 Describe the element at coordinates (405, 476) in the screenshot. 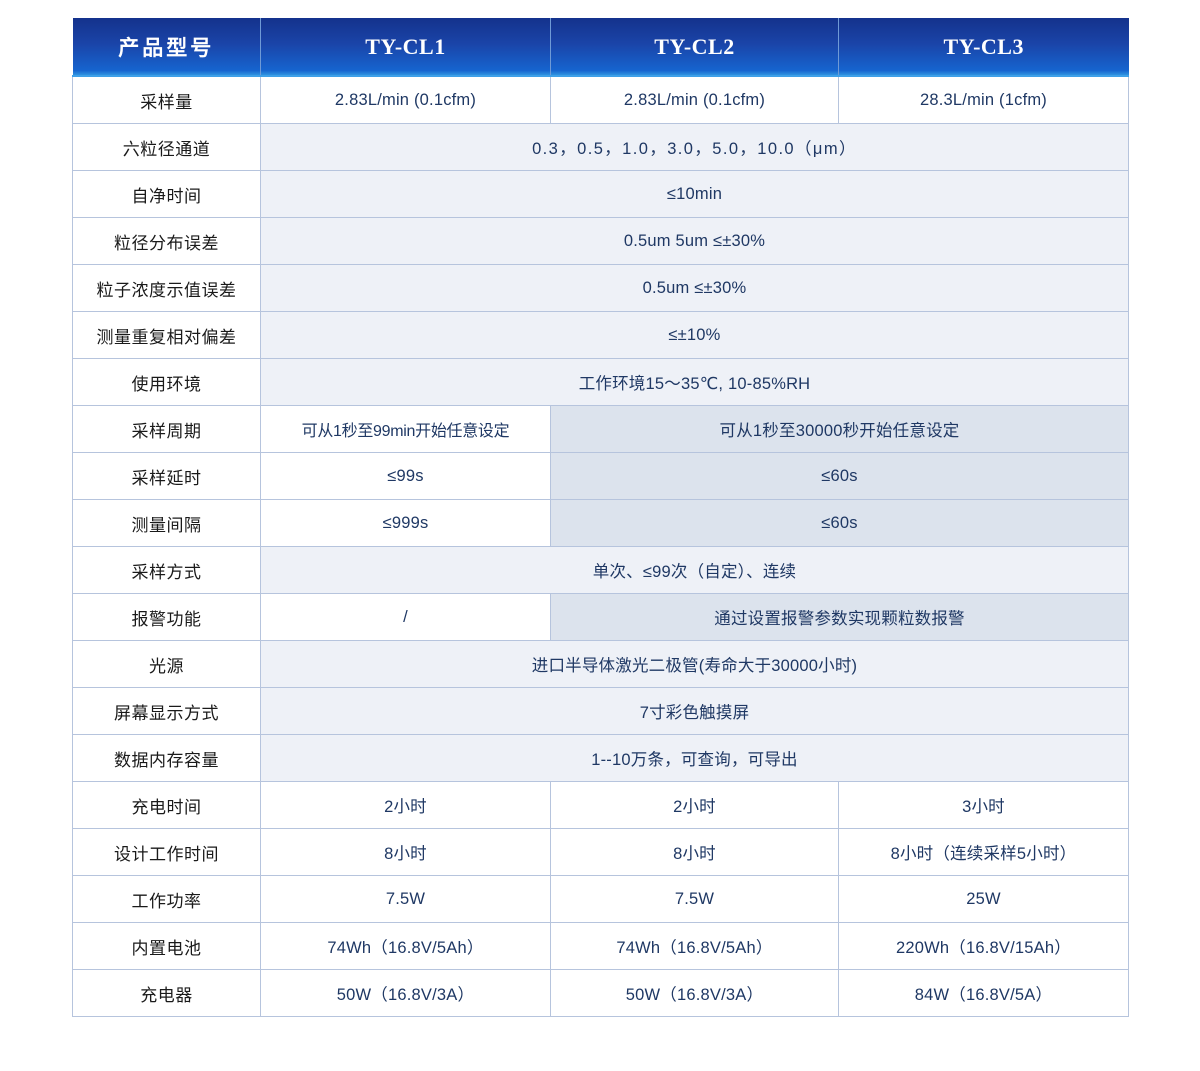

I see `row-value-cl1: ≤99s` at that location.